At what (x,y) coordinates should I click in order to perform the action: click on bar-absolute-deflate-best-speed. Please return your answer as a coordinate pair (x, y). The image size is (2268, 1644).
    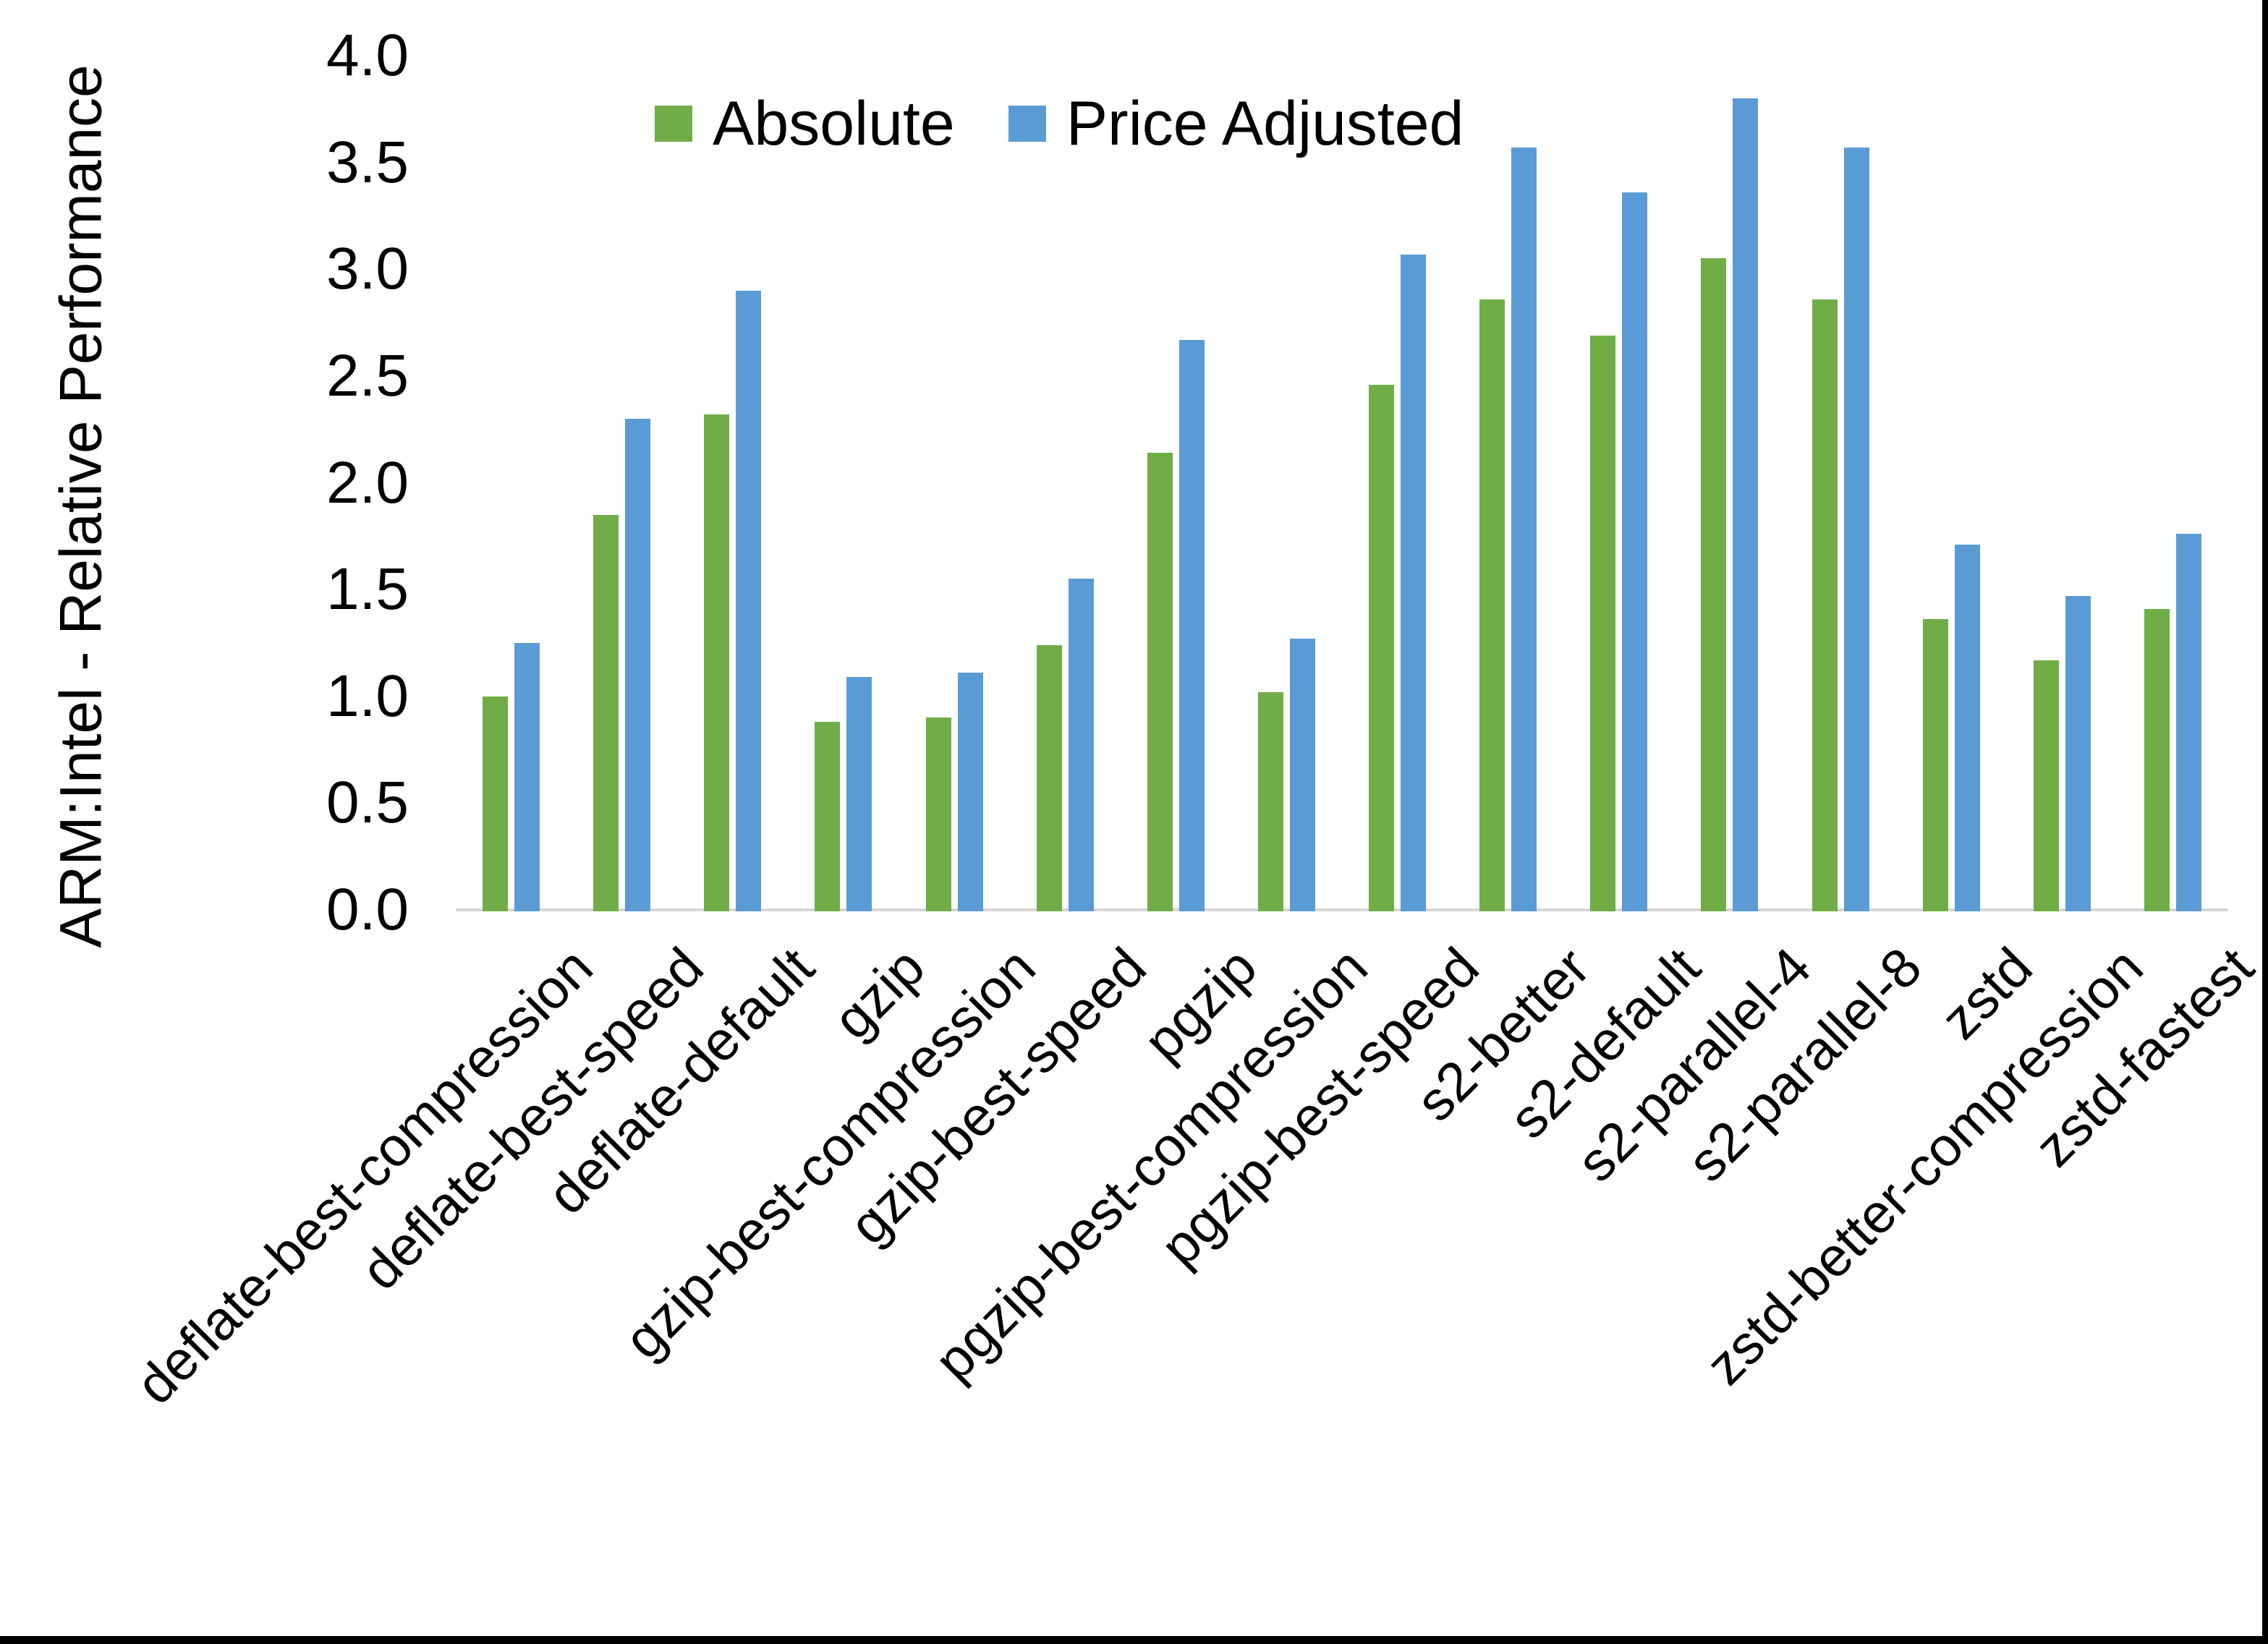
    Looking at the image, I should click on (606, 712).